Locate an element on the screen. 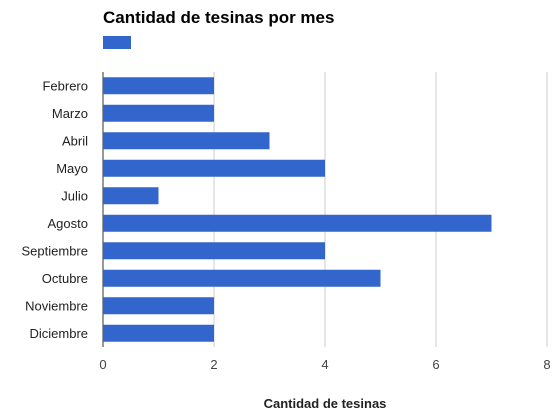 The image size is (552, 414). bar-julio is located at coordinates (131, 196).